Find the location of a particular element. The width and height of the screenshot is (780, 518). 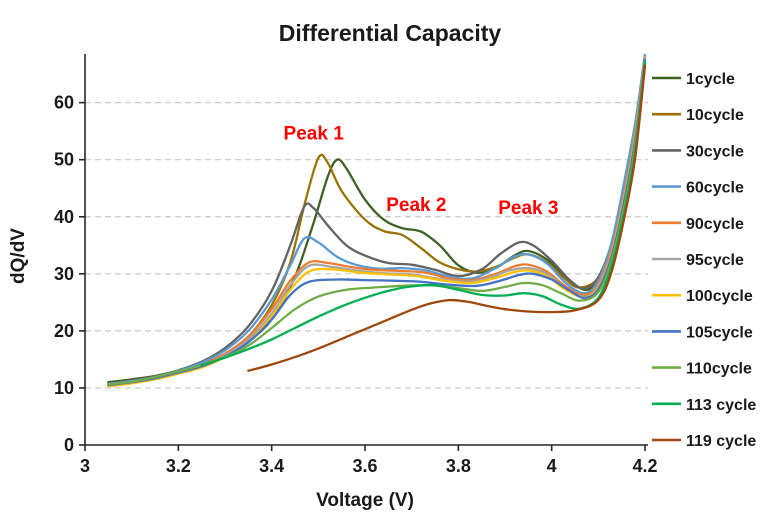

legend-item-113-cycle: 113 cycle is located at coordinates (704, 405).